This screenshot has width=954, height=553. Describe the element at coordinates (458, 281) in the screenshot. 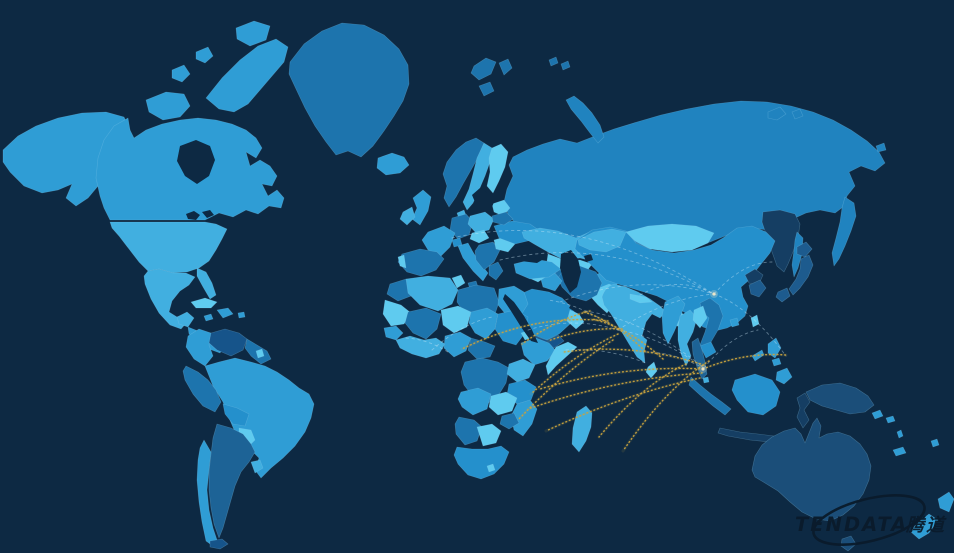

I see `region-tunisia` at that location.